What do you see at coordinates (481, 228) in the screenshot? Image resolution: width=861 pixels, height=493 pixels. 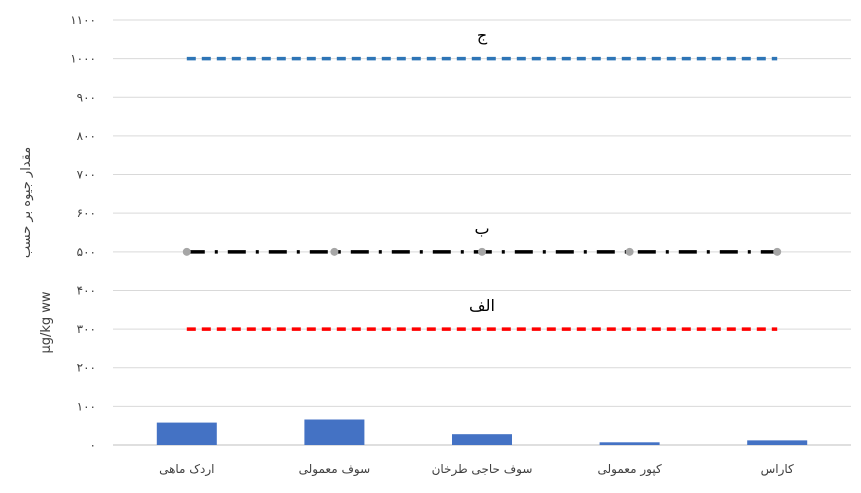 I see `reference-line-label: ب` at bounding box center [481, 228].